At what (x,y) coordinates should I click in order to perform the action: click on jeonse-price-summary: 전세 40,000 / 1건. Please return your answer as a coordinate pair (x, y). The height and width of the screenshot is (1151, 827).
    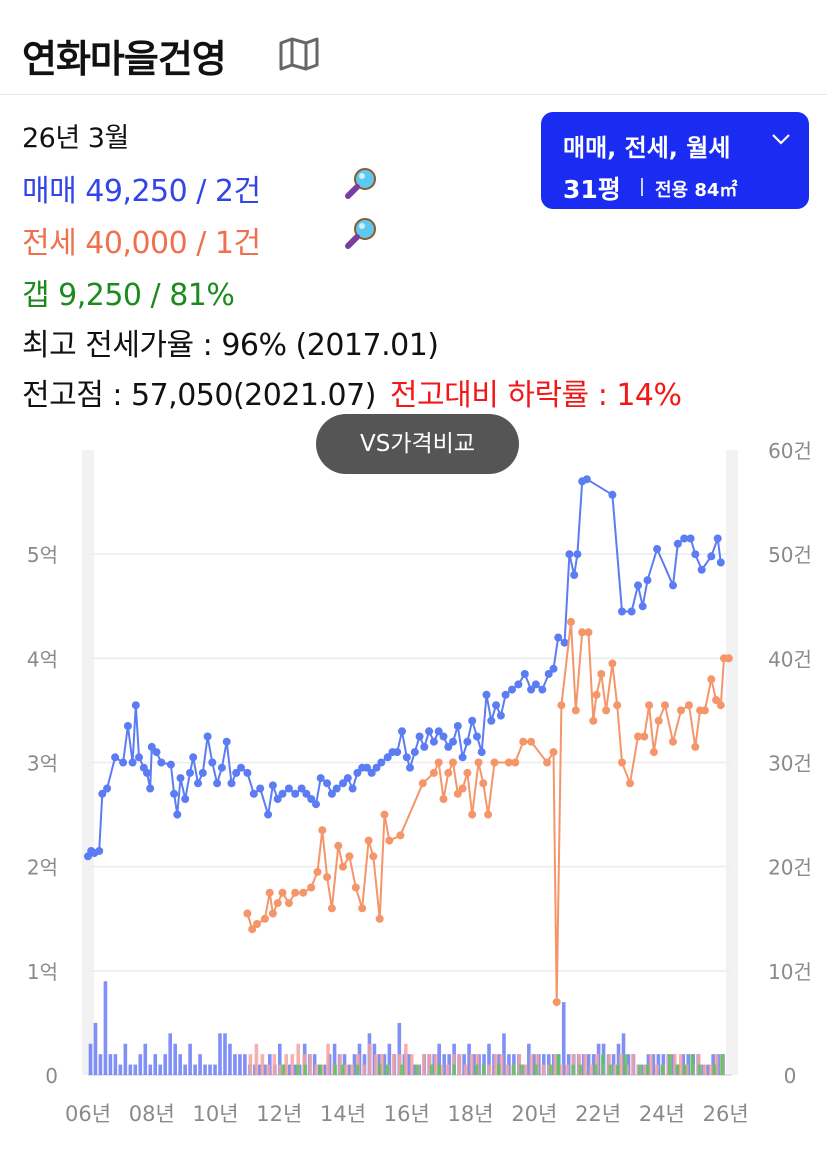
    Looking at the image, I should click on (141, 243).